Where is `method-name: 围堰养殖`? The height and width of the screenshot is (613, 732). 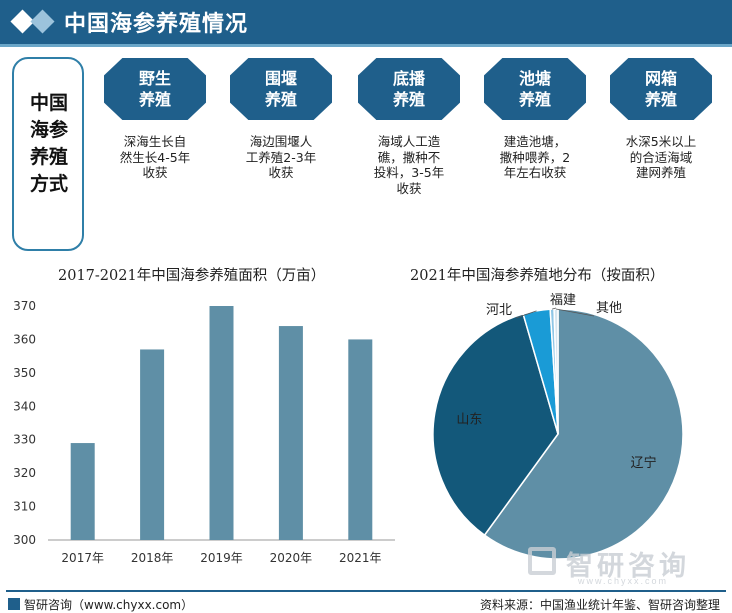
method-name: 围堰养殖 is located at coordinates (280, 89).